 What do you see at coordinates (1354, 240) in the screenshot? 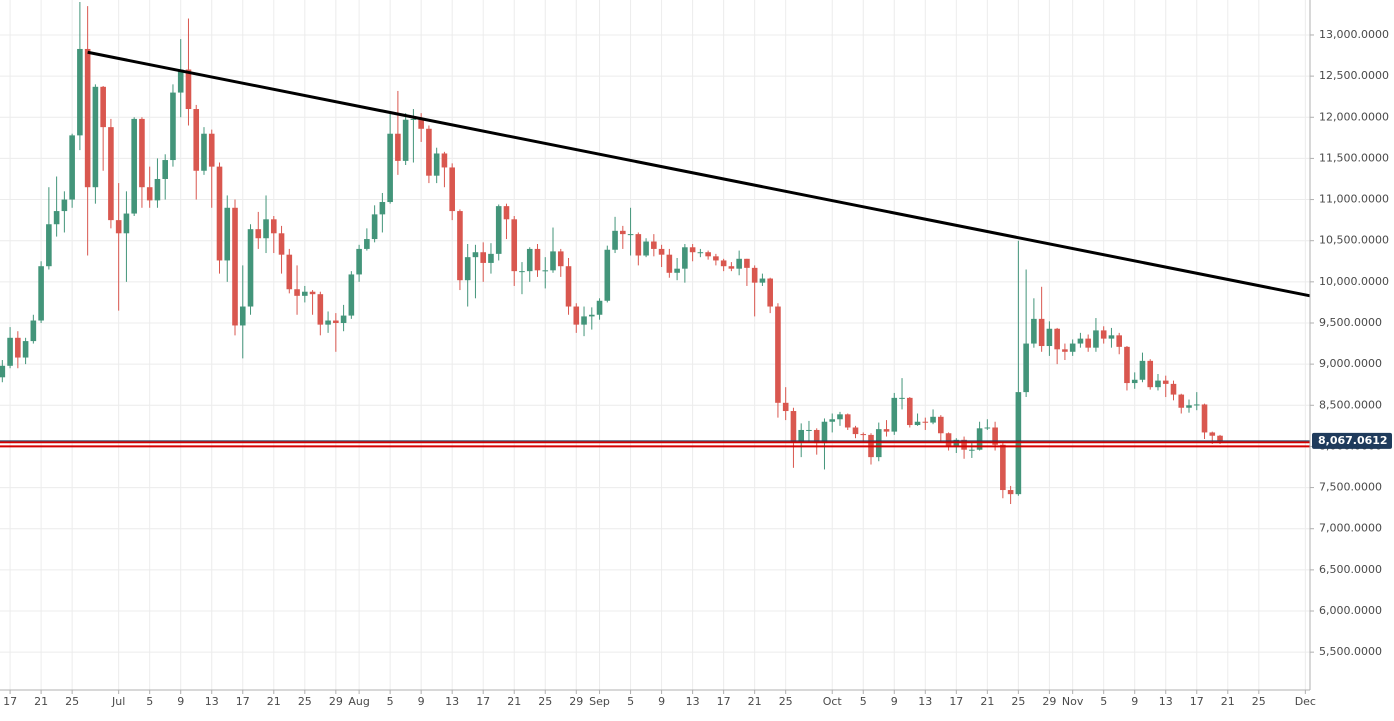
I see `y-tick-label: 10,500.0000` at bounding box center [1354, 240].